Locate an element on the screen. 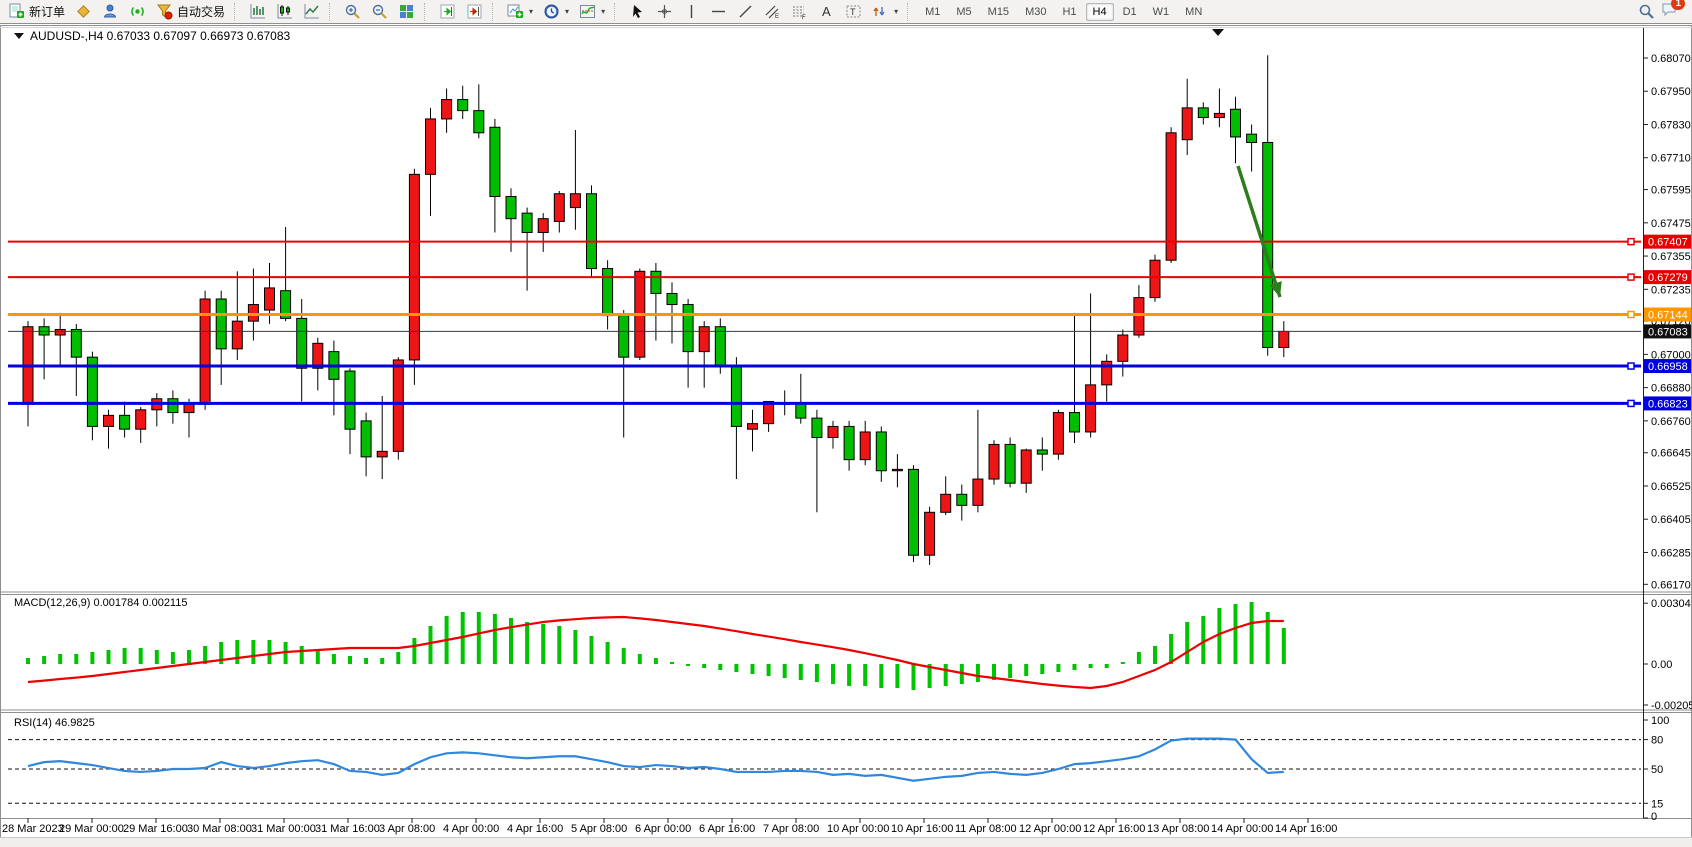 This screenshot has width=1692, height=847. line-chart-icon is located at coordinates (312, 11).